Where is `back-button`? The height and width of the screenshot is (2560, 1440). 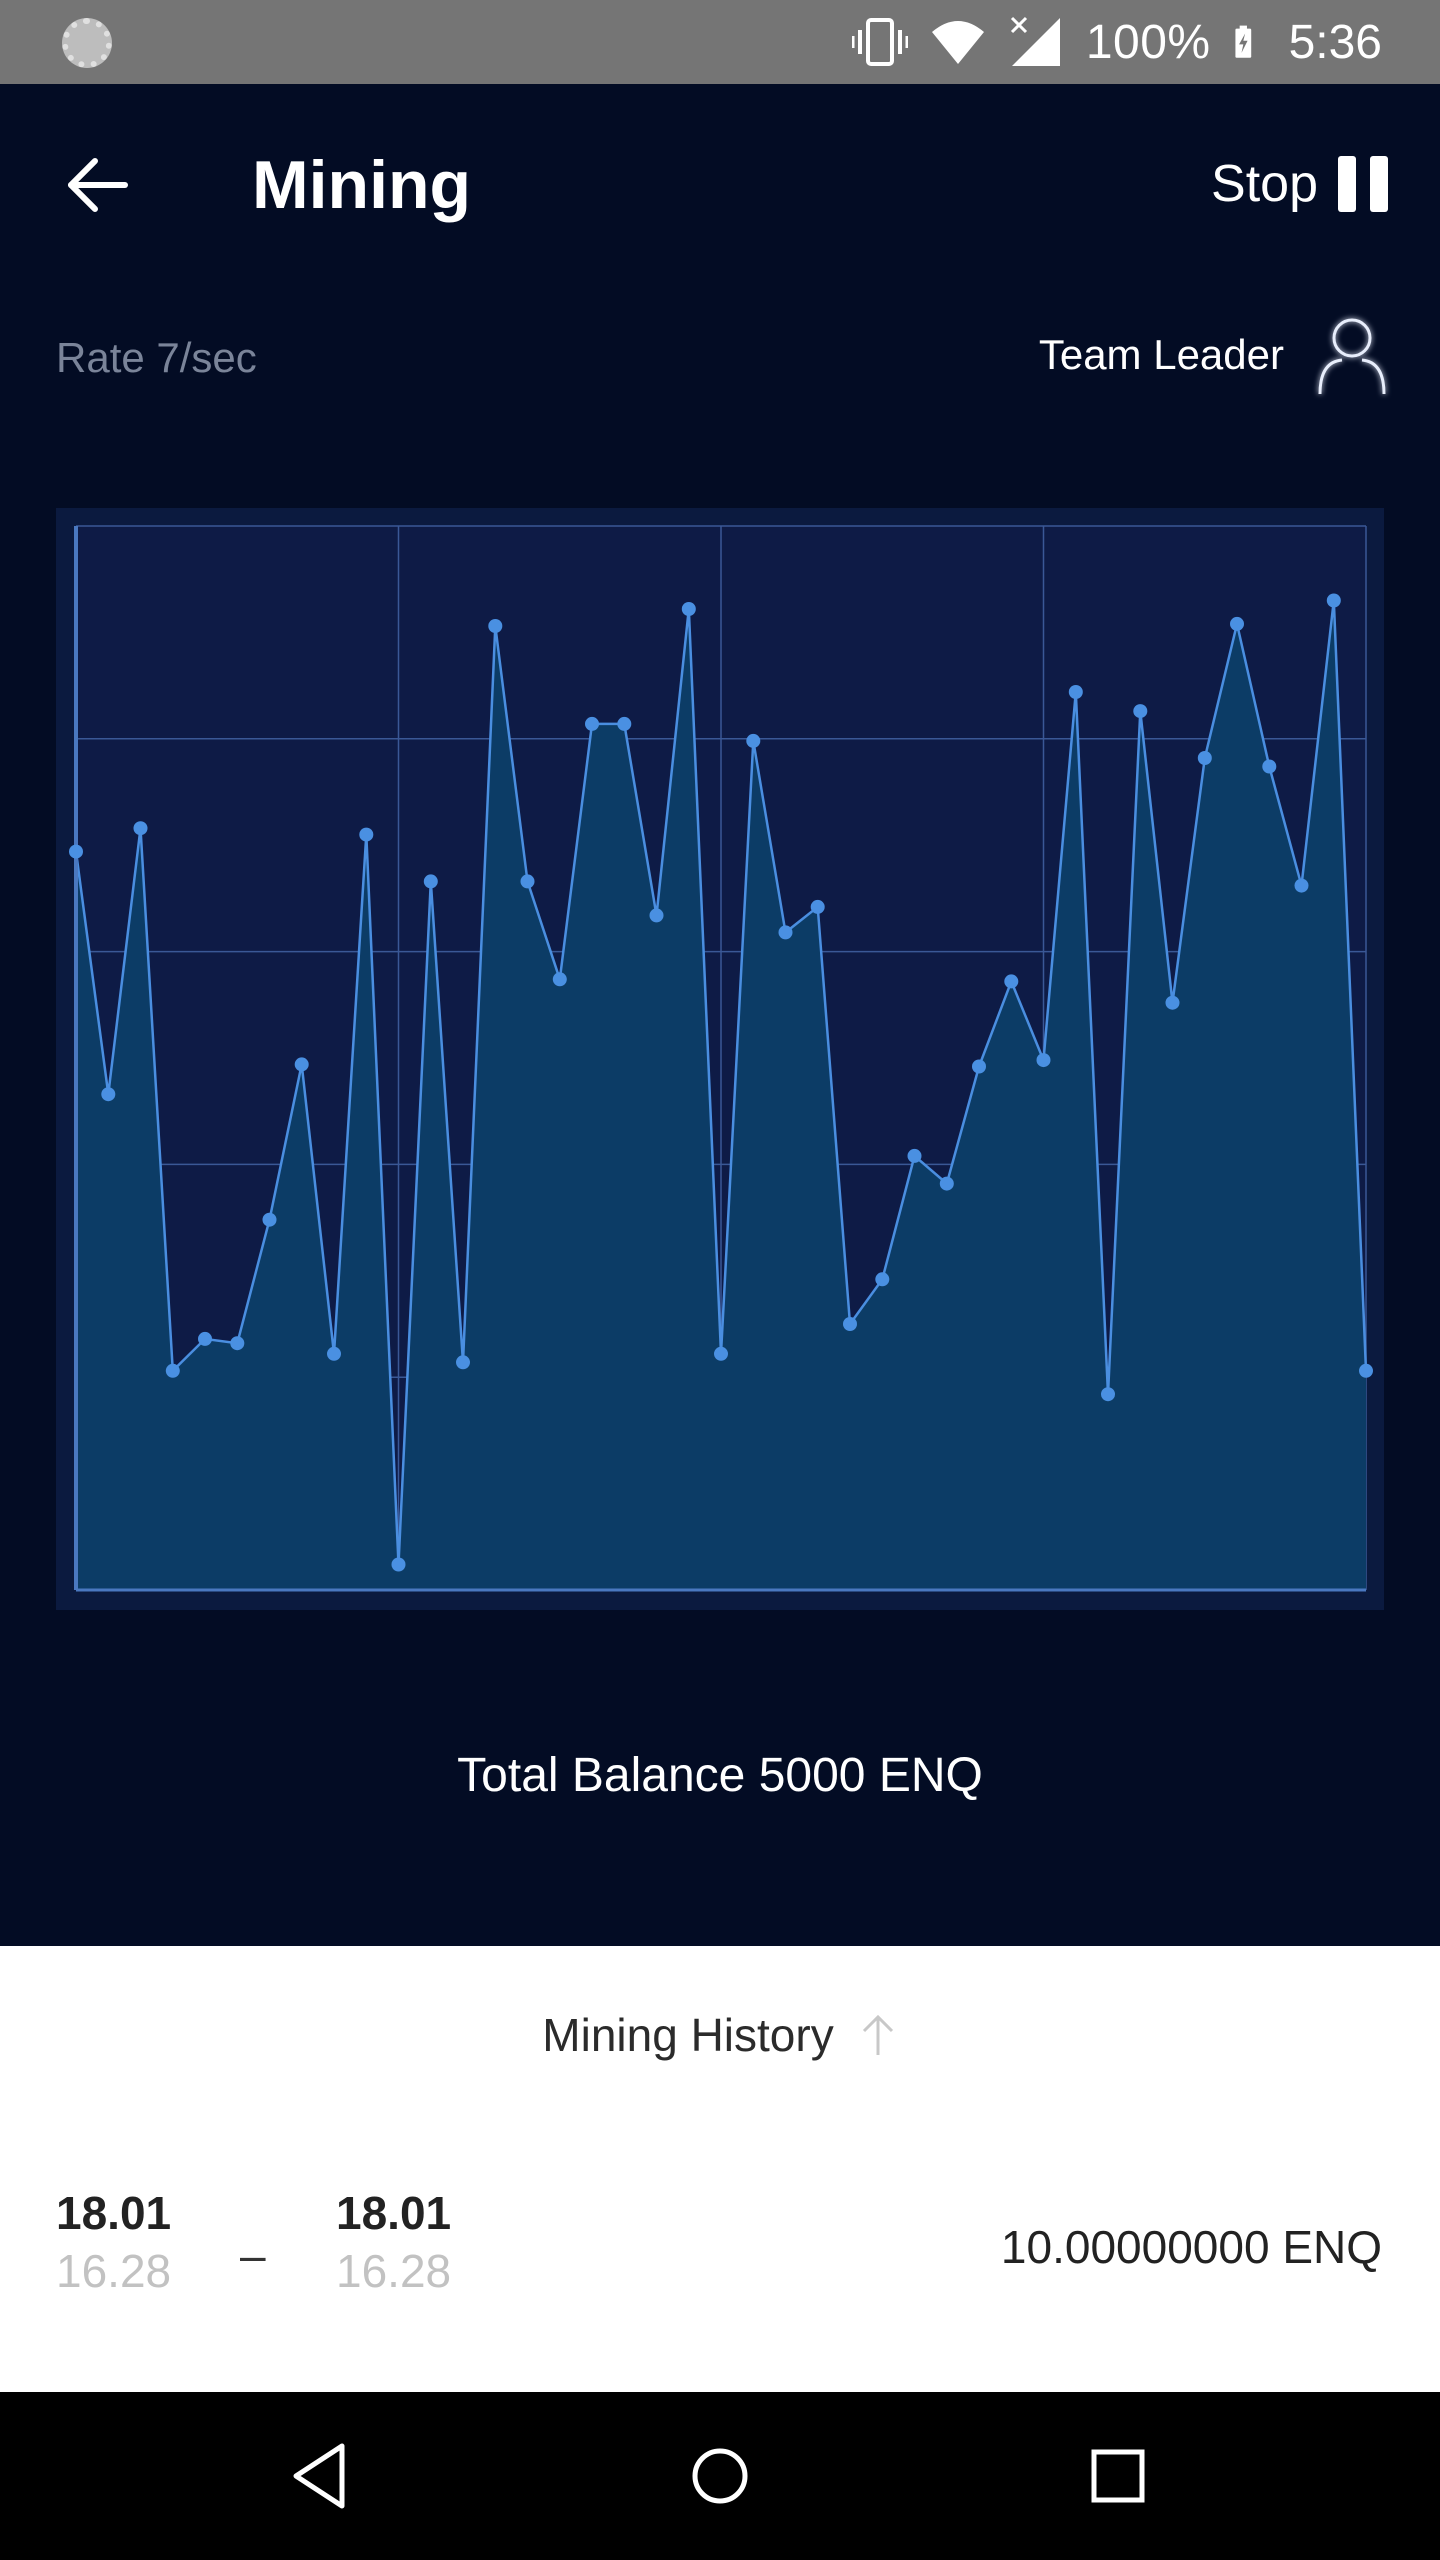 back-button is located at coordinates (97, 185).